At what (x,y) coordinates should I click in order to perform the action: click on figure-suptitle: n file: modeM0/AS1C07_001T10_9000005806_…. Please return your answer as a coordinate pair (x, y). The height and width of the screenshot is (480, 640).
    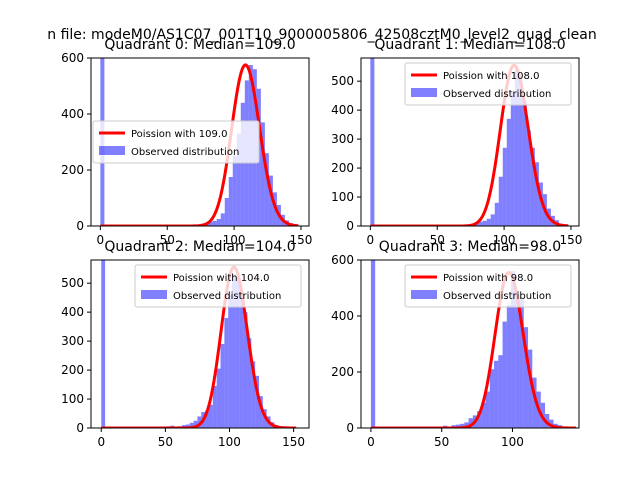
    Looking at the image, I should click on (321, 35).